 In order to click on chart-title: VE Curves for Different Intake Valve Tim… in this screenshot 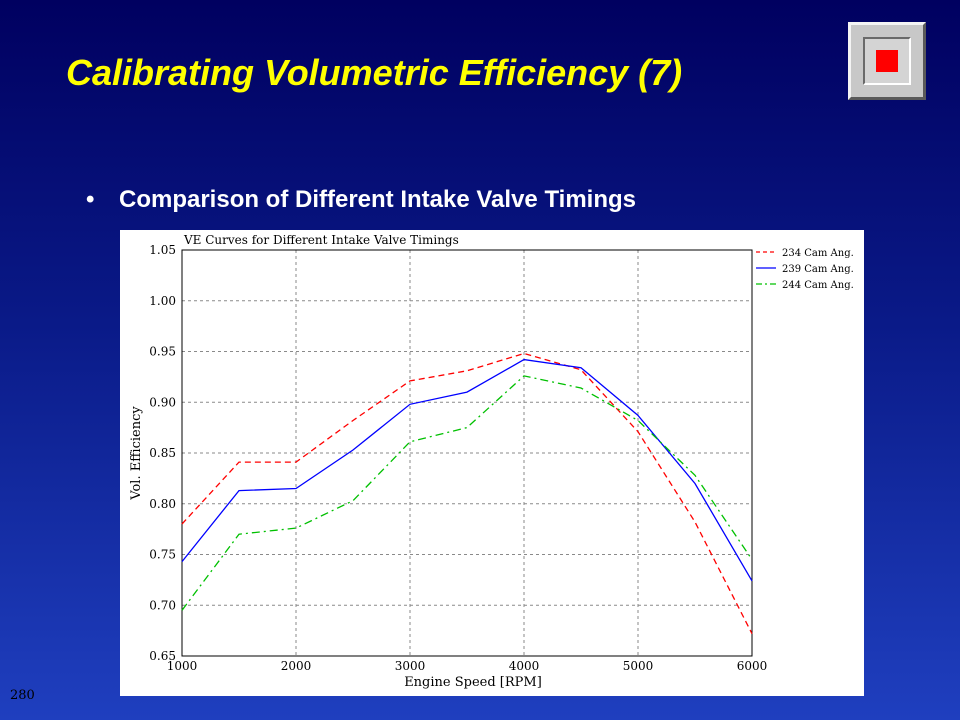, I will do `click(321, 240)`.